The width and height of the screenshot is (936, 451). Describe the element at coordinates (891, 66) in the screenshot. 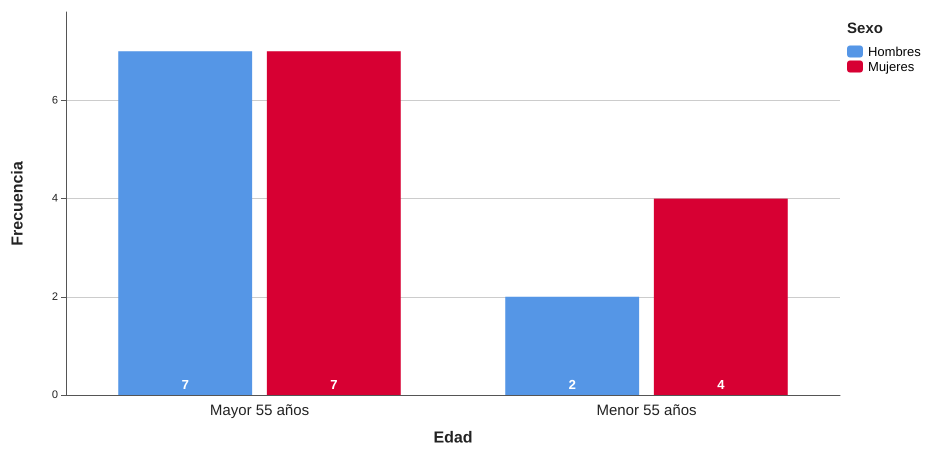

I see `legend-label: Mujeres` at that location.